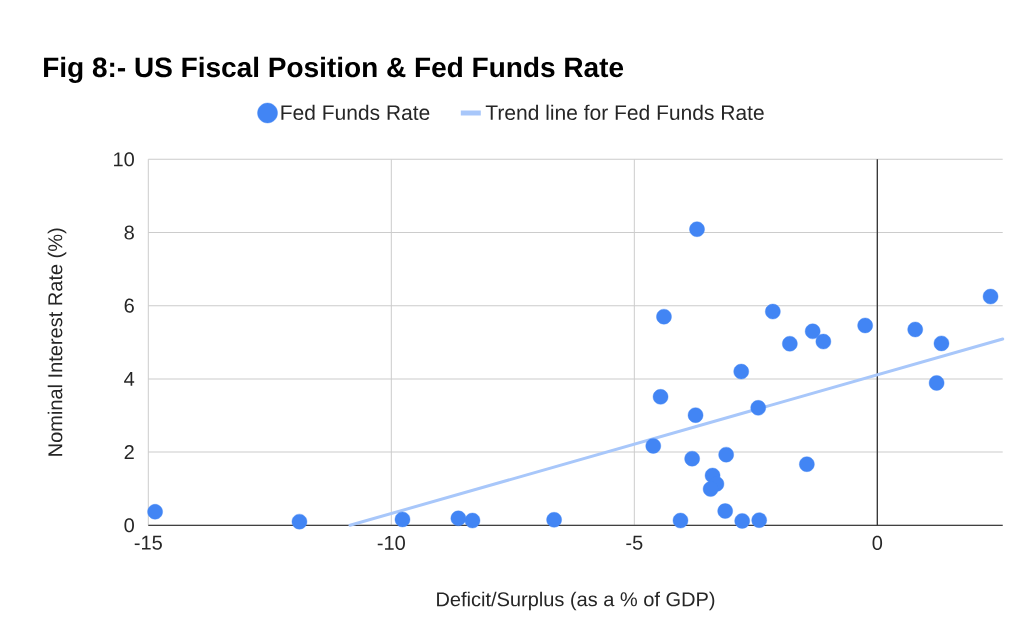 The height and width of the screenshot is (643, 1023). Describe the element at coordinates (634, 542) in the screenshot. I see `x-tick-label: -5` at that location.